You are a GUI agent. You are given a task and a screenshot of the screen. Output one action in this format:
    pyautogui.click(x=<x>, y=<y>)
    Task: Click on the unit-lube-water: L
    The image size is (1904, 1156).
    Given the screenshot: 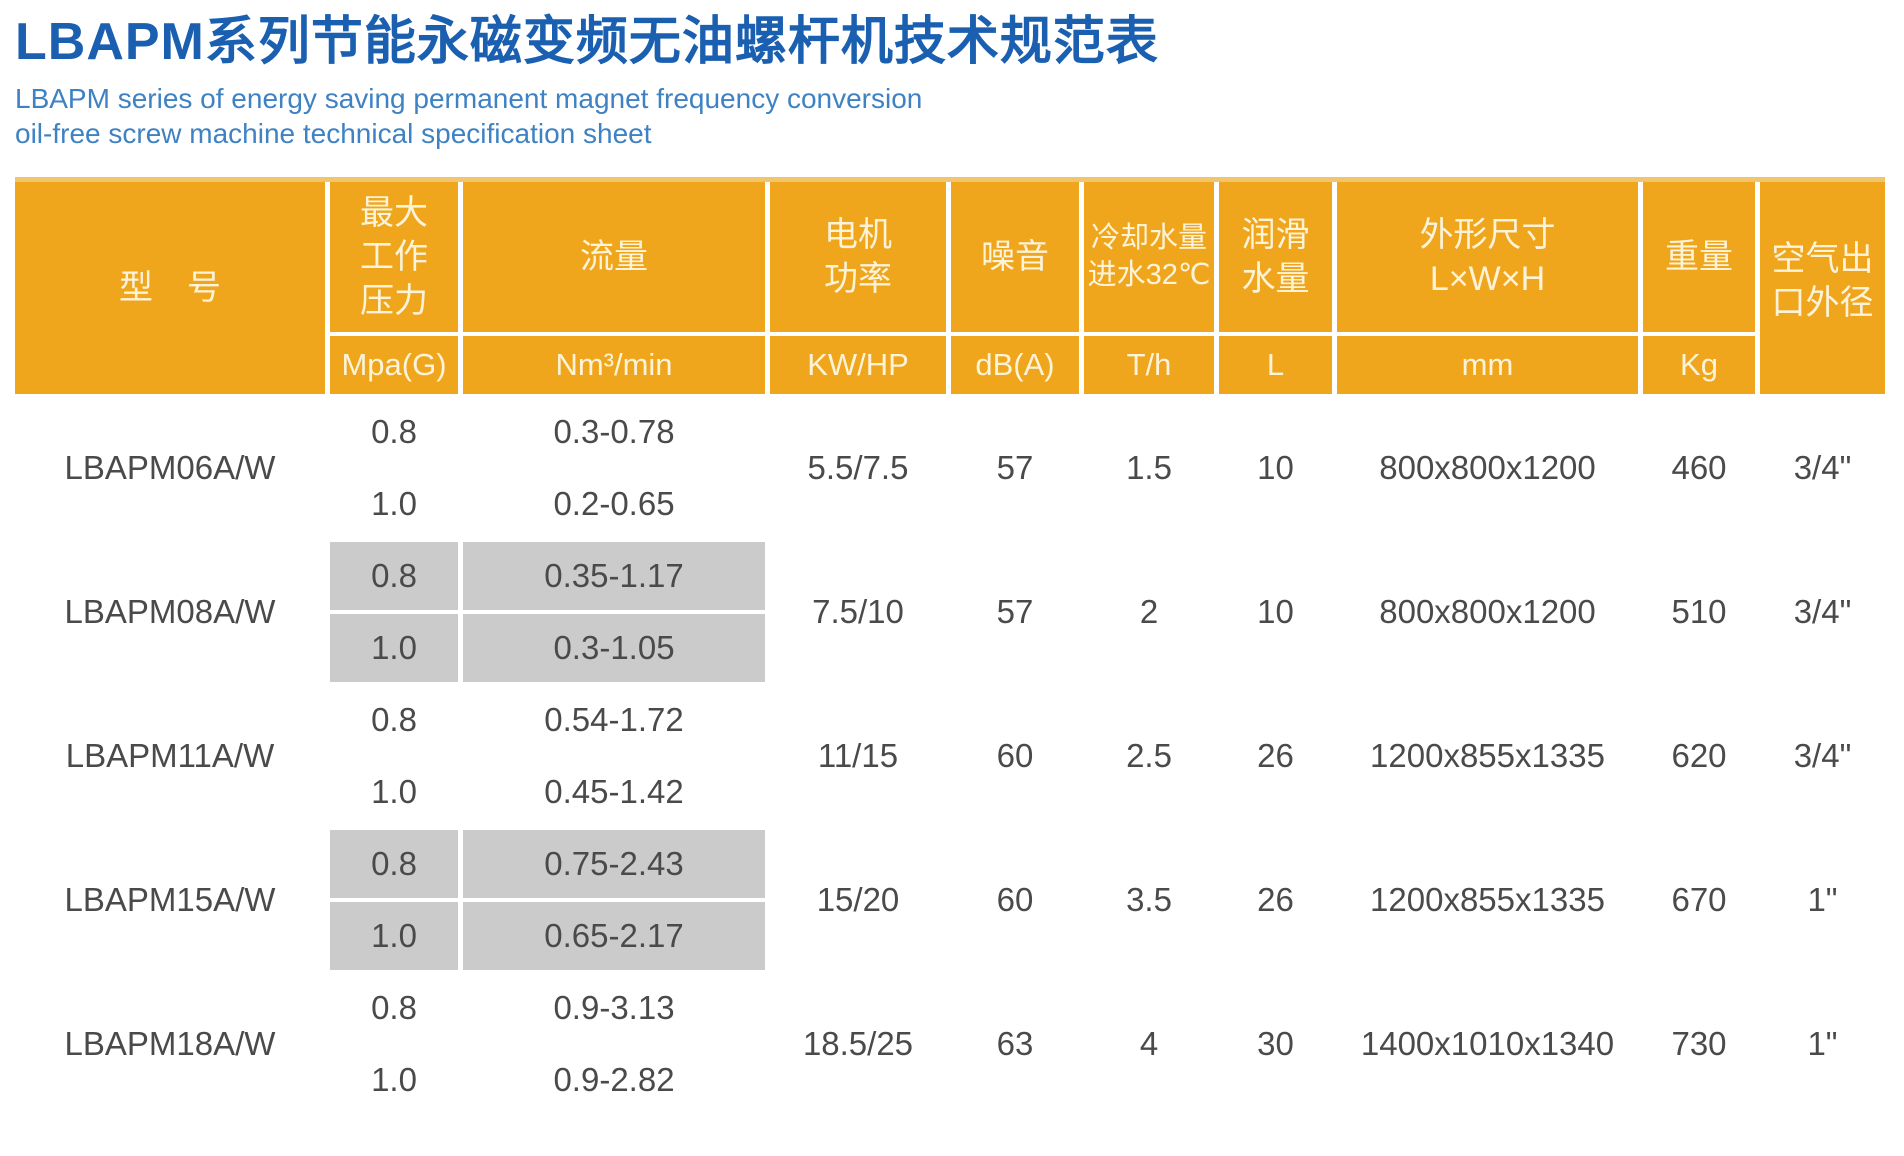 What is the action you would take?
    pyautogui.click(x=1275, y=365)
    